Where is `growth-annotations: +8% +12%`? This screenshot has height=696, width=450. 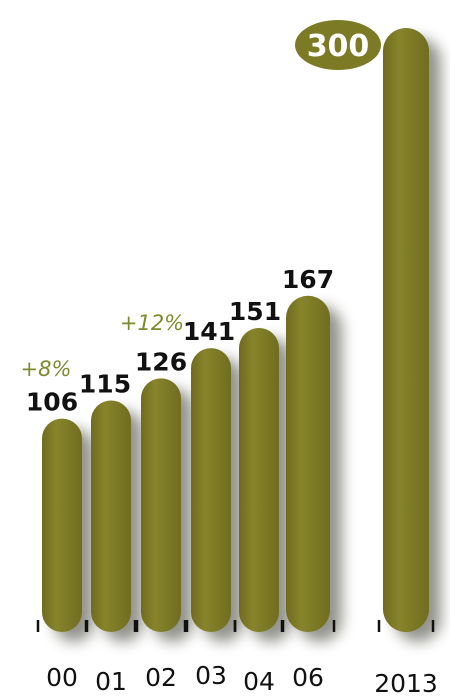 growth-annotations: +8% +12% is located at coordinates (103, 346).